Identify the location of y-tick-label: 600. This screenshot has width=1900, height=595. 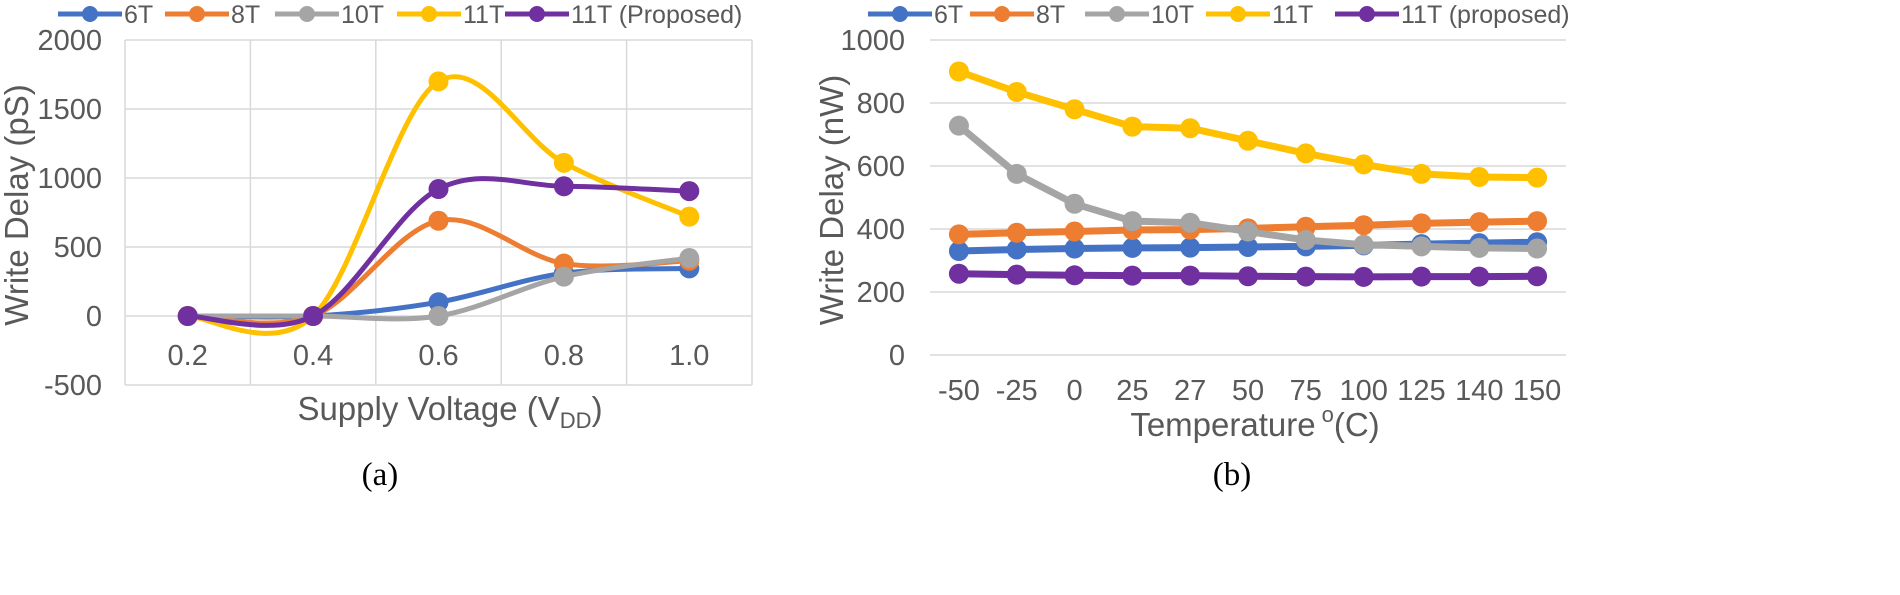
(881, 167).